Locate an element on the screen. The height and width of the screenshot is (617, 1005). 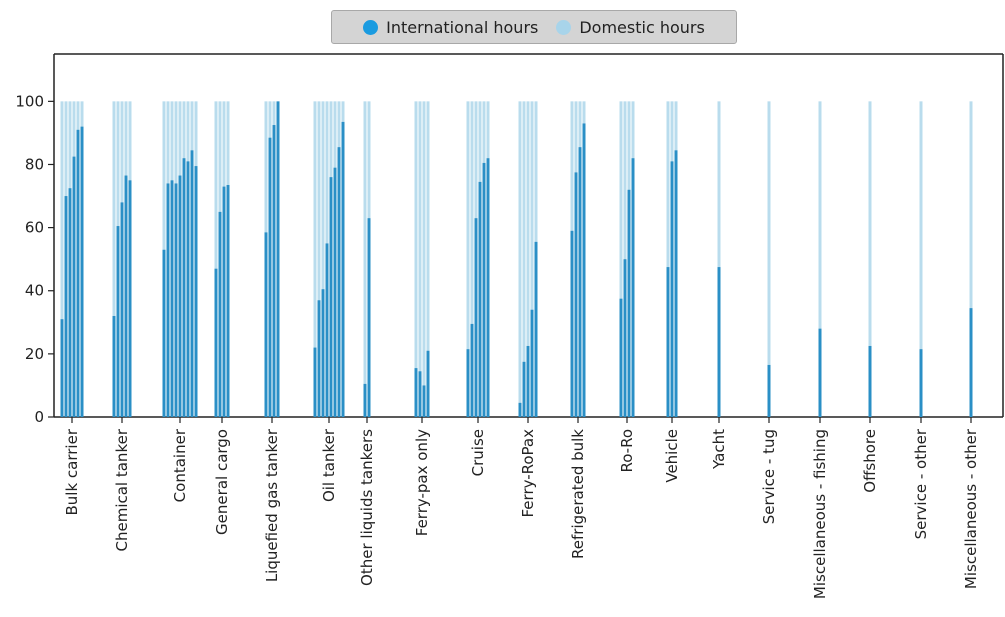
x-tick-label: Yacht is located at coordinates (719, 449).